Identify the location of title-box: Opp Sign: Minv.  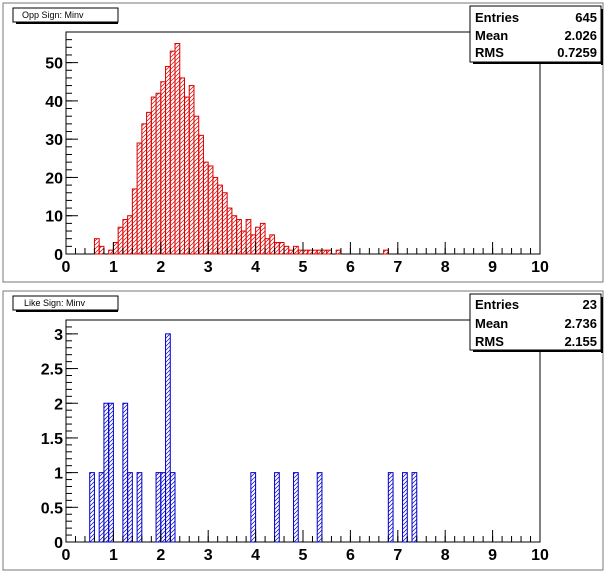
(65, 15).